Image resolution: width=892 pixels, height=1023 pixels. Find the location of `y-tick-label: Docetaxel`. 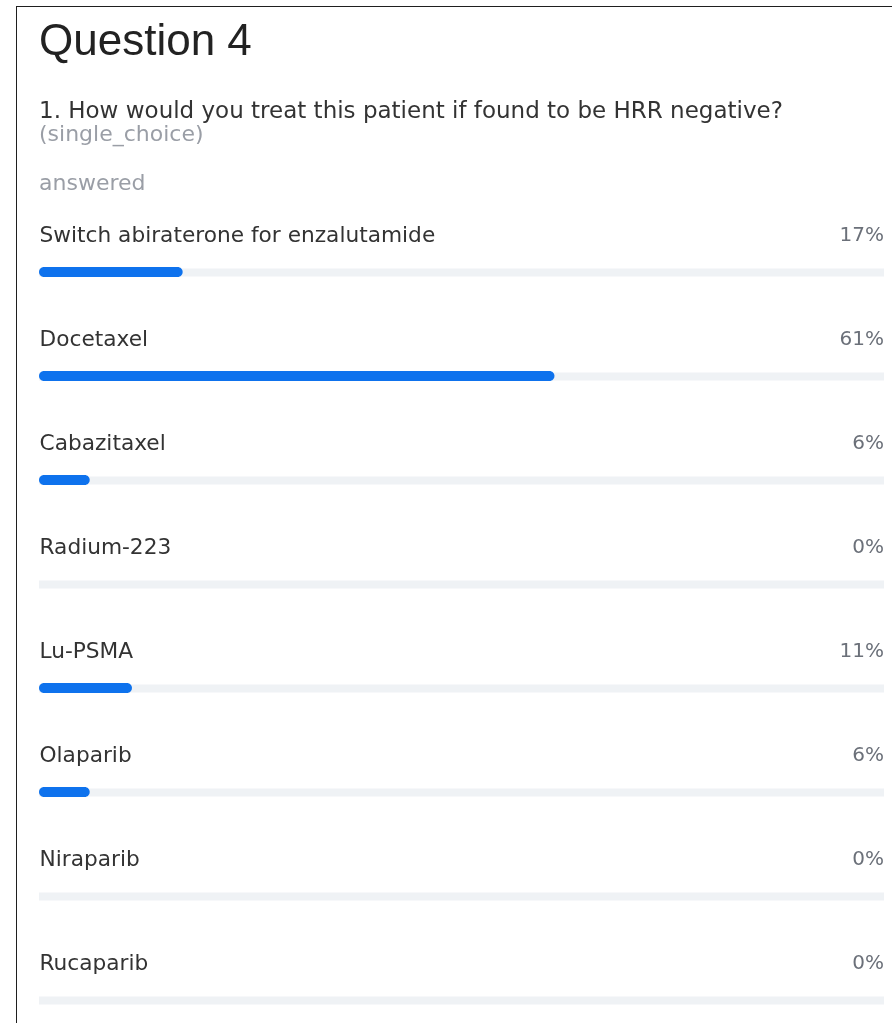

y-tick-label: Docetaxel is located at coordinates (94, 338).